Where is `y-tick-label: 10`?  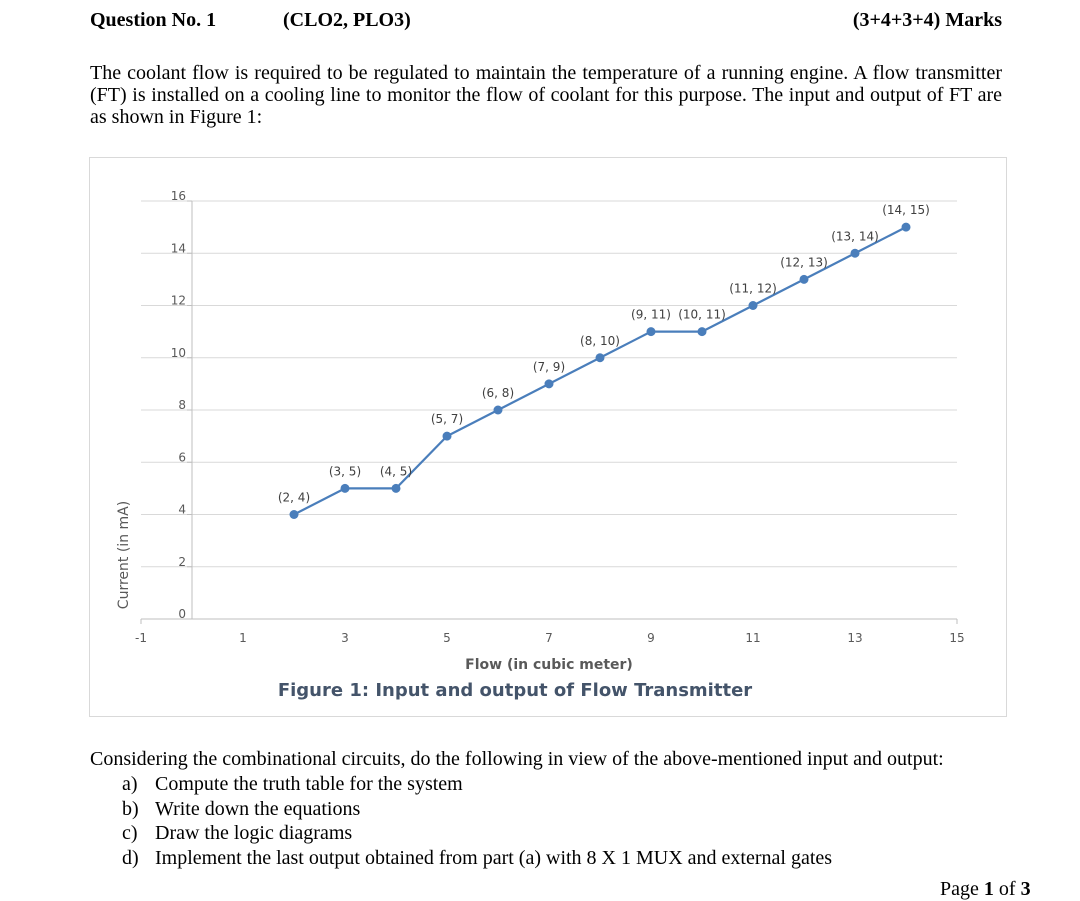
y-tick-label: 10 is located at coordinates (178, 353).